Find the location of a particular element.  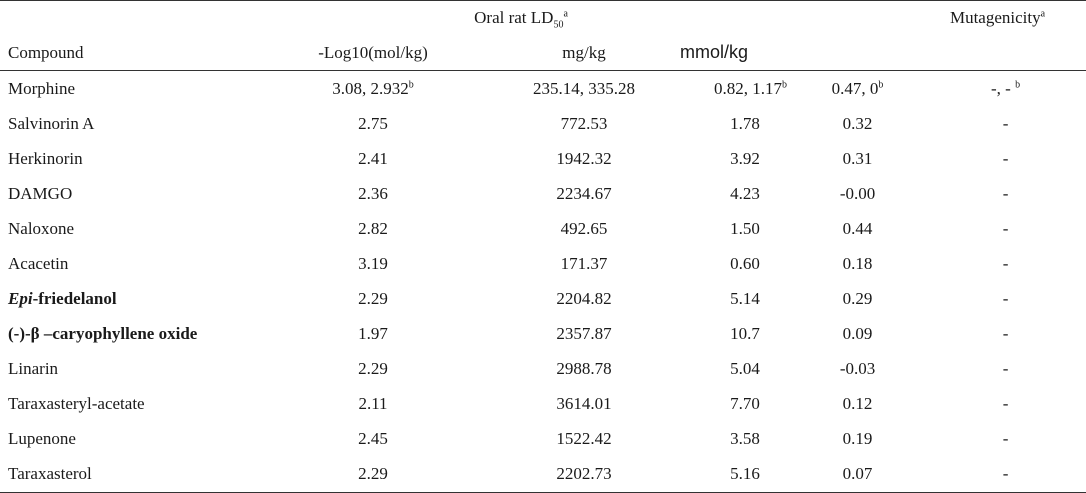

cell-mmolkg: 10.7 is located at coordinates (732, 333).